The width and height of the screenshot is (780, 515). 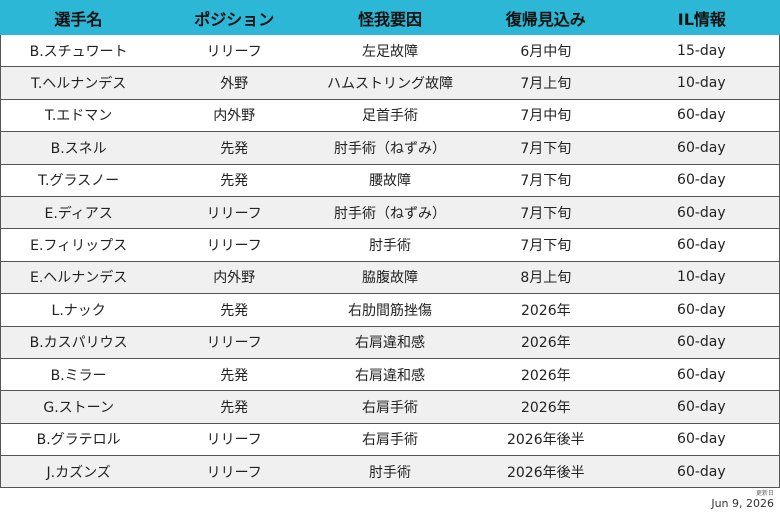 What do you see at coordinates (78, 407) in the screenshot?
I see `table-cell: G.ストーン` at bounding box center [78, 407].